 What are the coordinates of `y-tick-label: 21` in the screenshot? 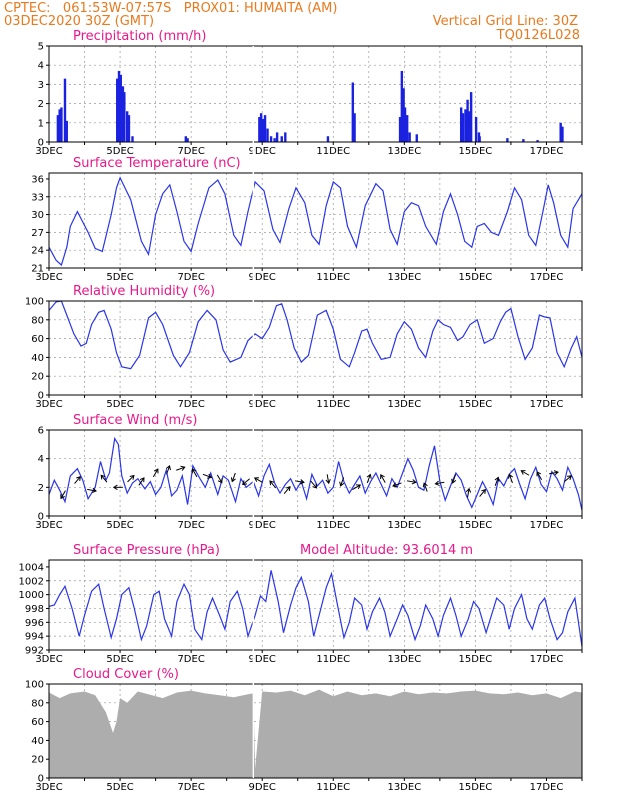 It's located at (37, 269).